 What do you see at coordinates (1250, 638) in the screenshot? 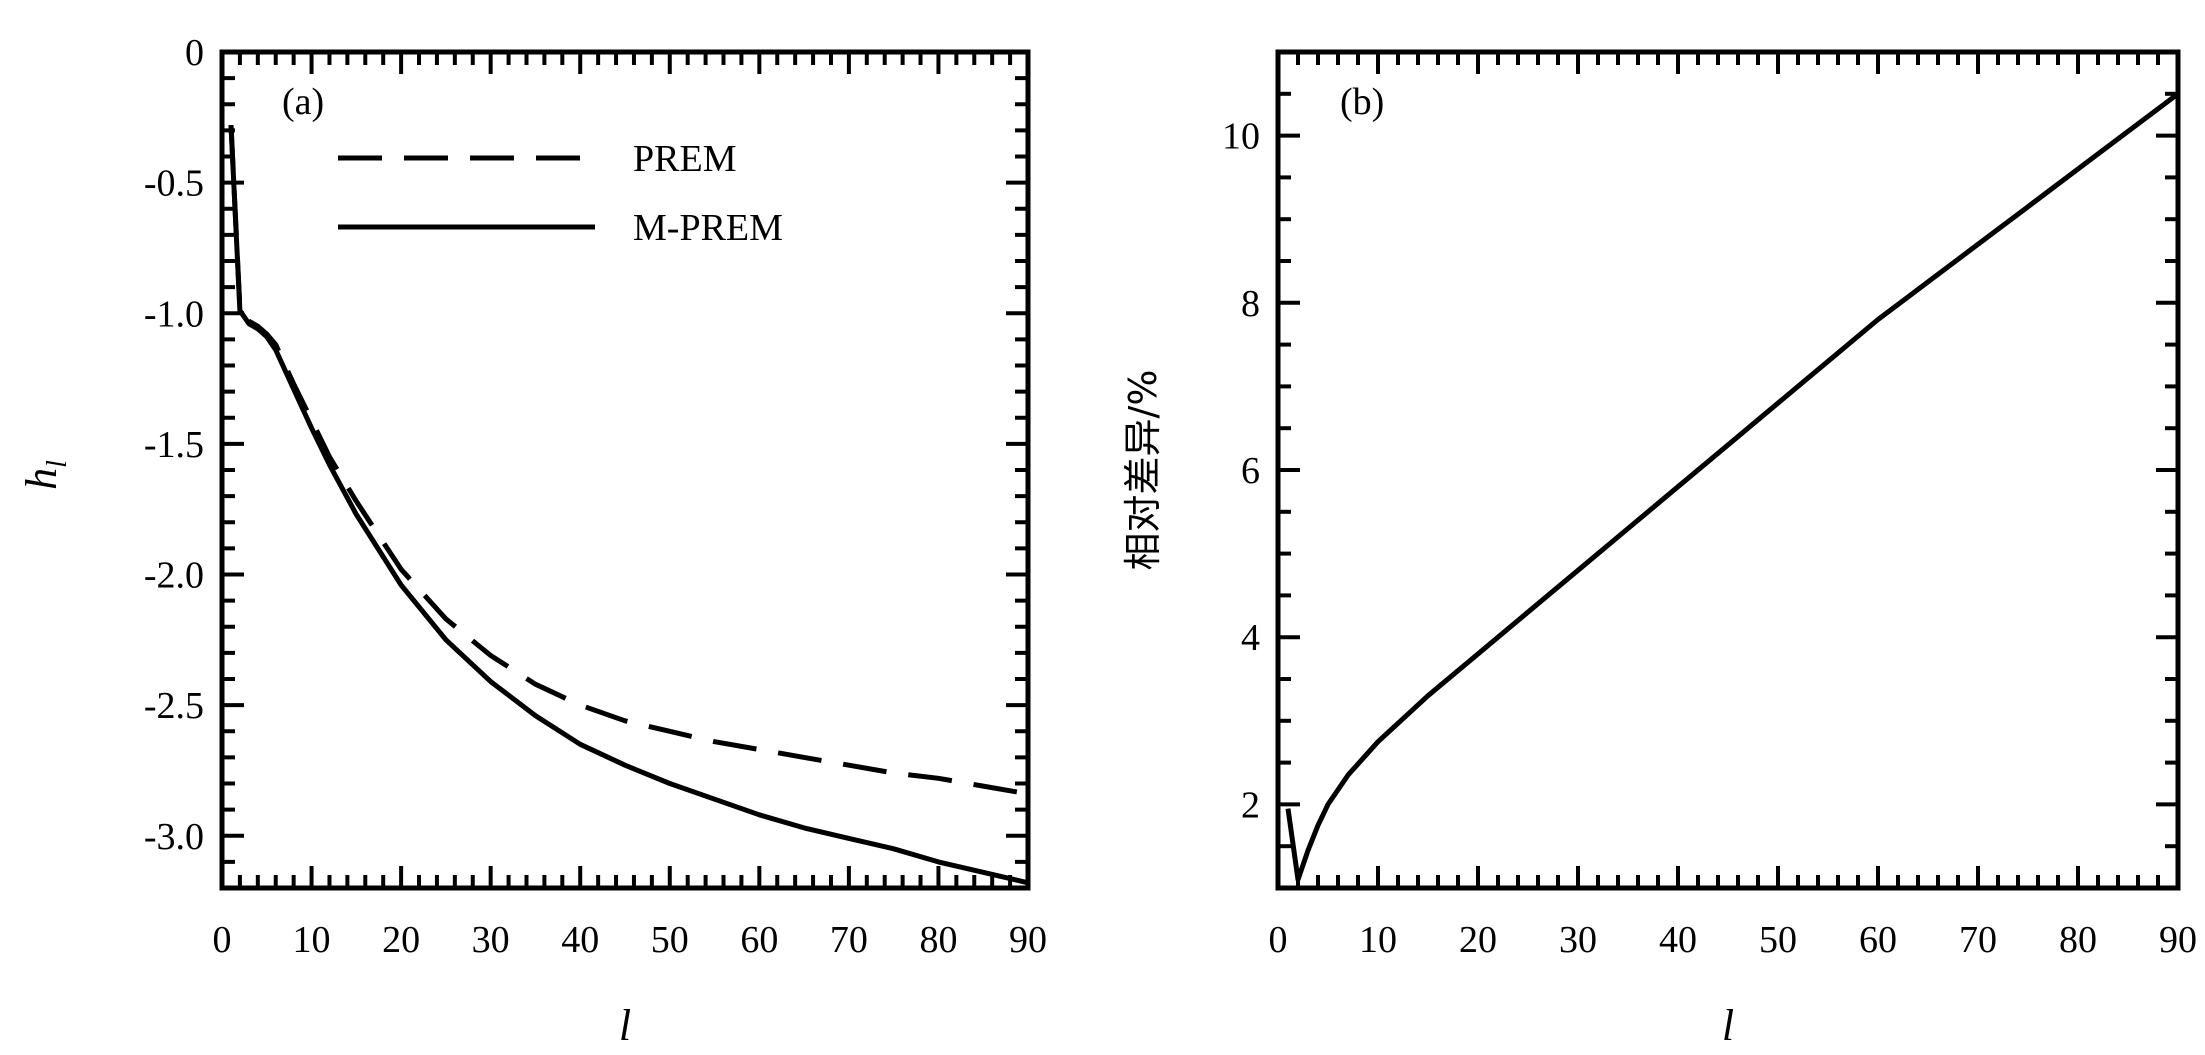
I see `panel-b-ytick-label: 4` at bounding box center [1250, 638].